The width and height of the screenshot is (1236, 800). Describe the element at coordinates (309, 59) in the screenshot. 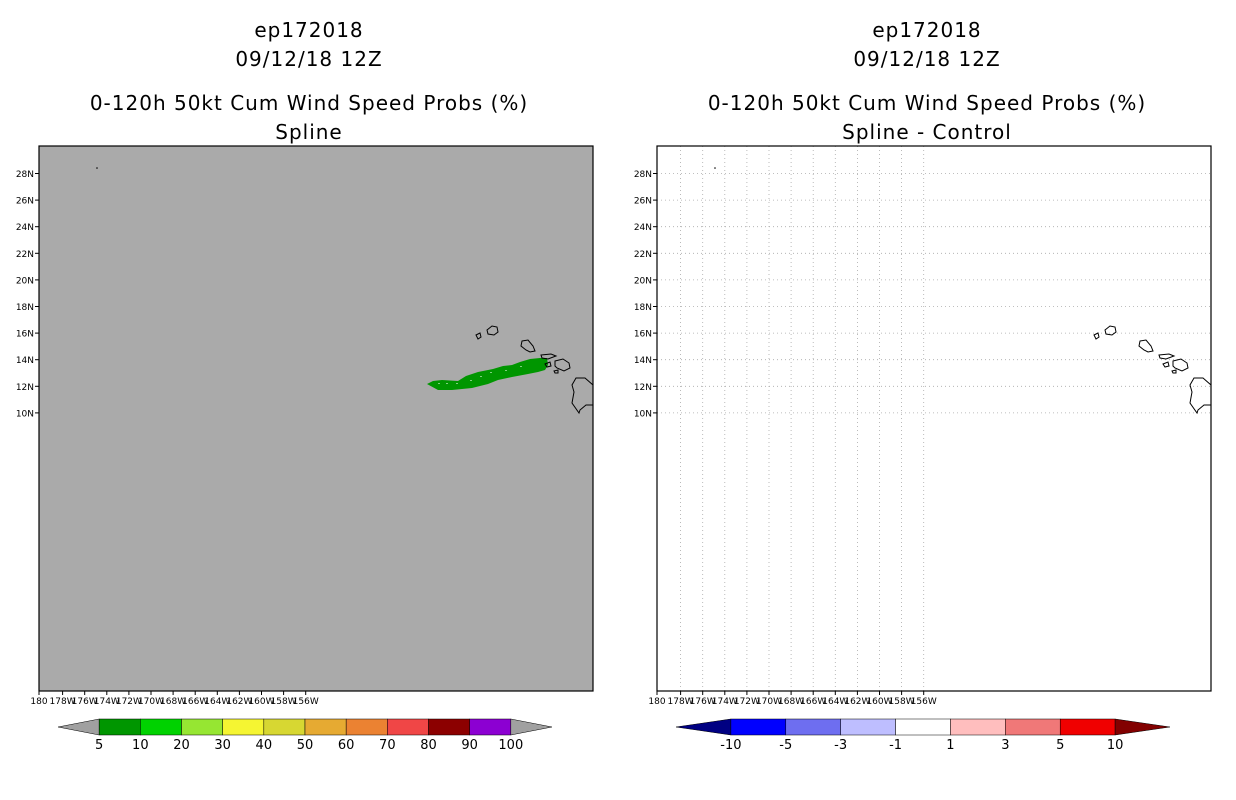

I see `left-date: 09/12/18 12Z` at that location.